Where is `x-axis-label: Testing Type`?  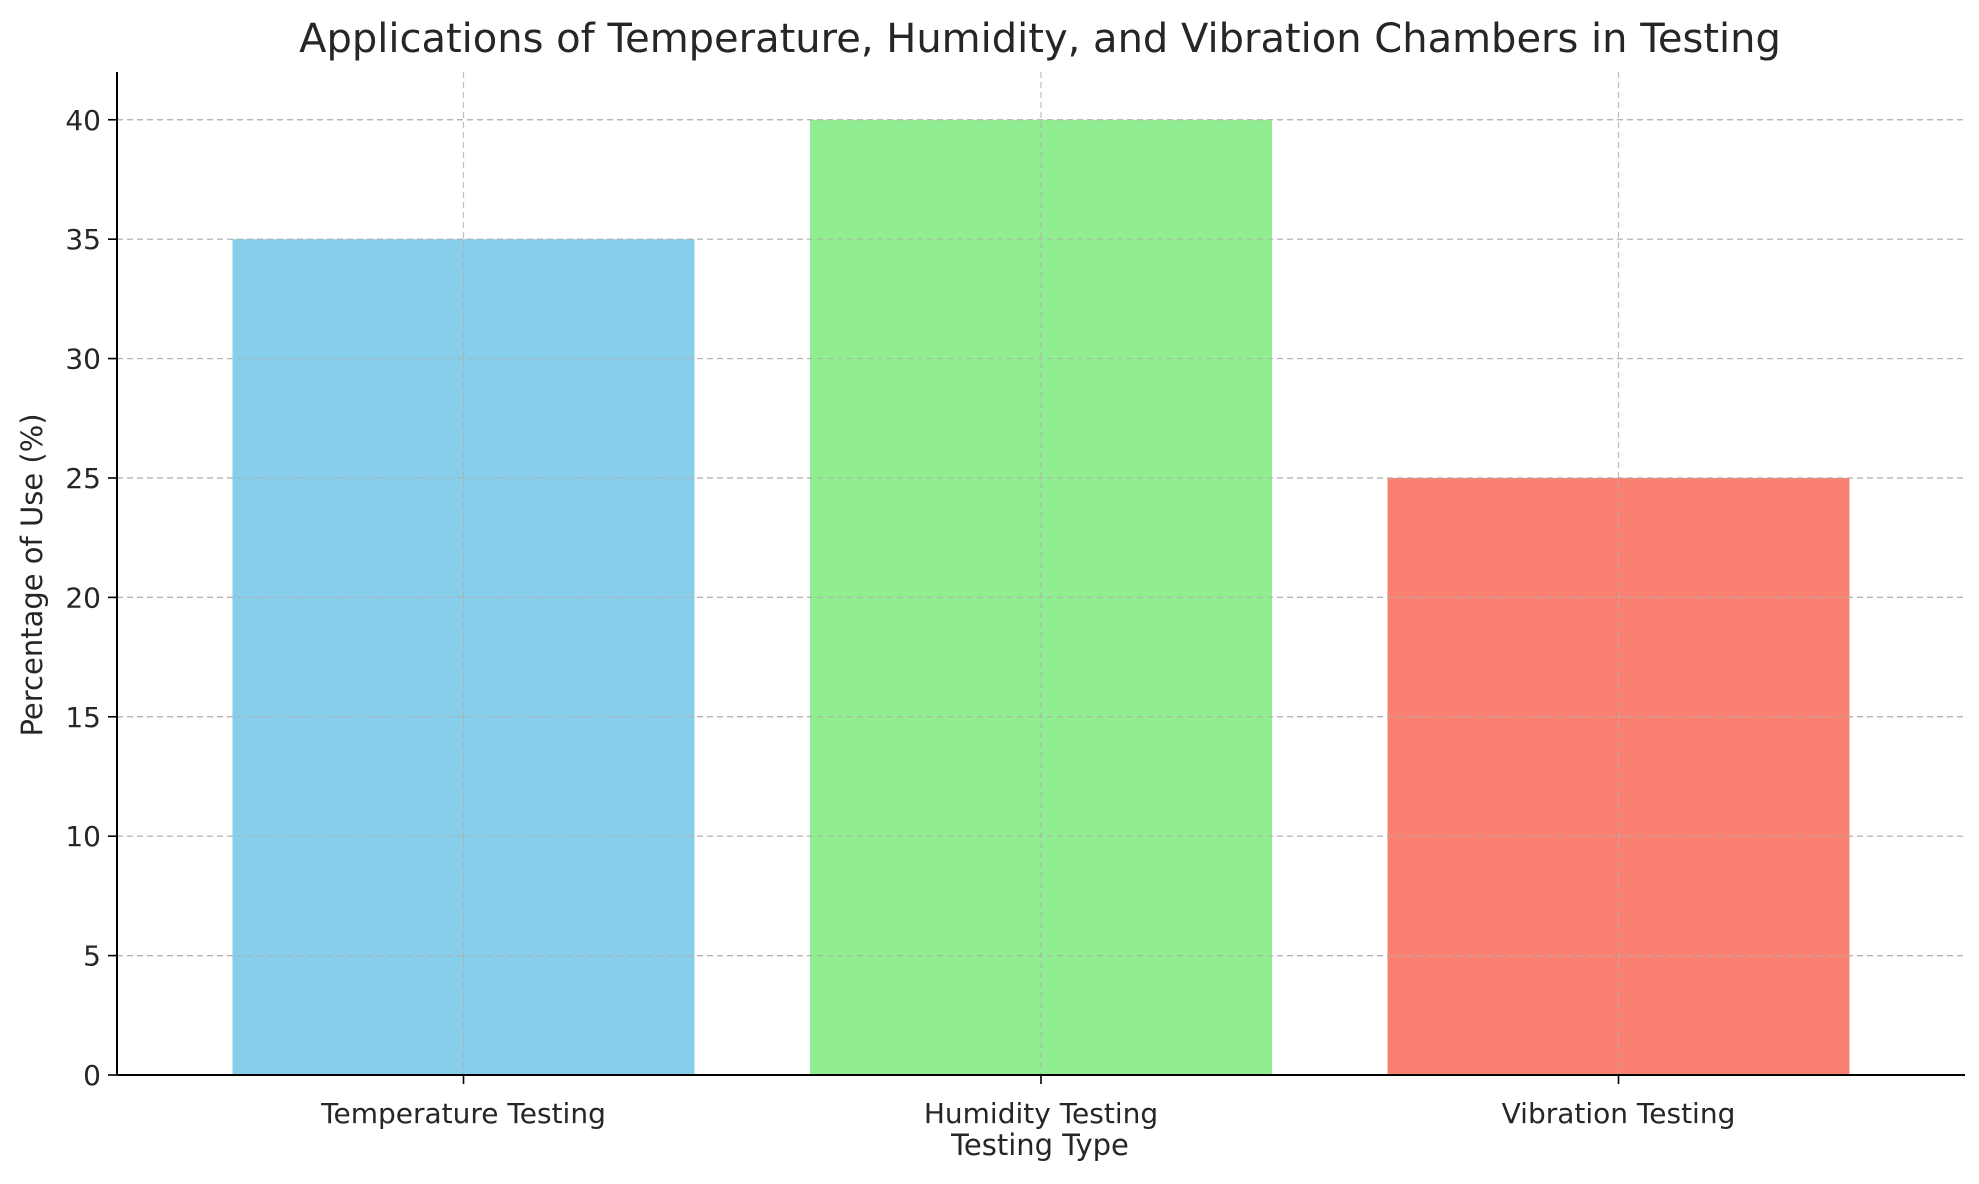 x-axis-label: Testing Type is located at coordinates (1039, 1145).